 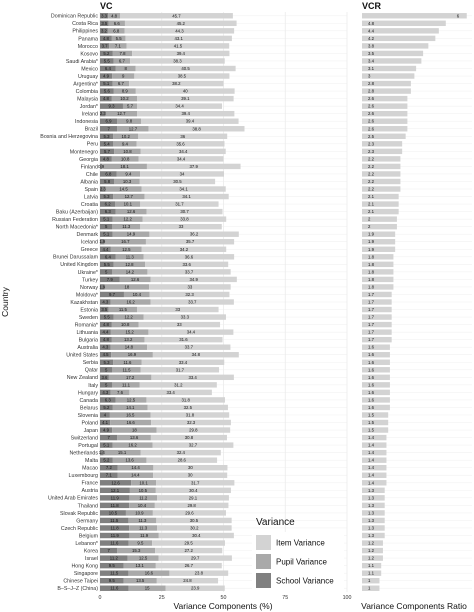 What do you see at coordinates (104, 309) in the screenshot?
I see `vc-bar-value-label: 3.5` at bounding box center [104, 309].